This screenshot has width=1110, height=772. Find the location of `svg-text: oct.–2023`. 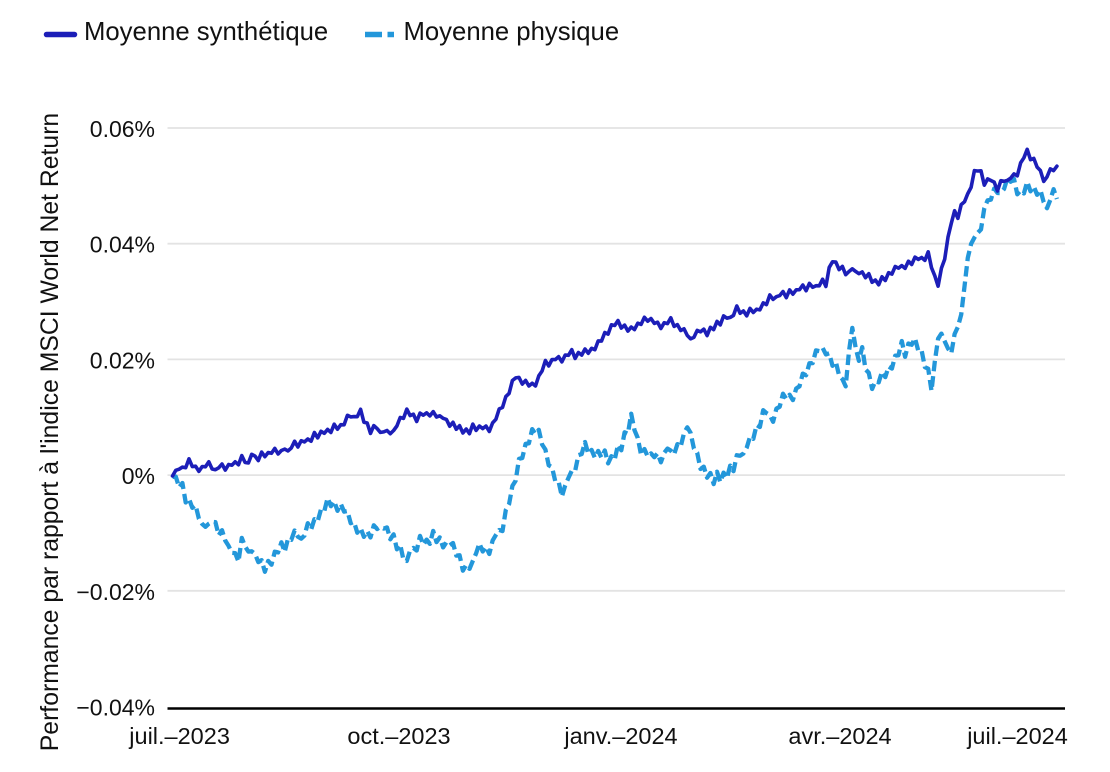

svg-text: oct.–2023 is located at coordinates (398, 736).